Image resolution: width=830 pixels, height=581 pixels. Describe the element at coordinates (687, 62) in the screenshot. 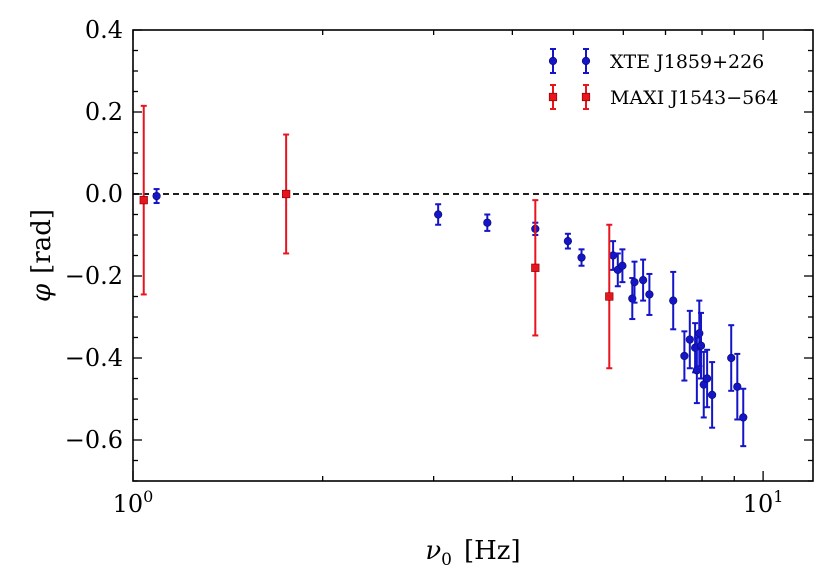

I see `legend-label: XTE J1859+226` at that location.